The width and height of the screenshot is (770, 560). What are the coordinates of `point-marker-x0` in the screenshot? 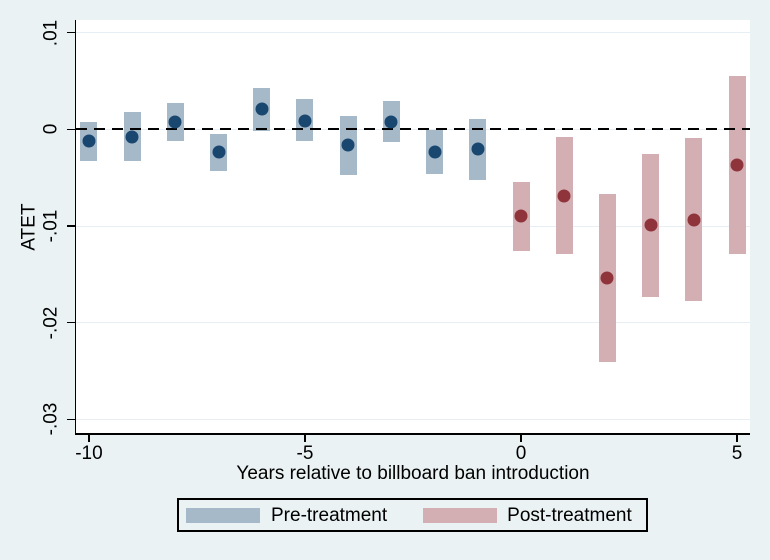 It's located at (521, 216).